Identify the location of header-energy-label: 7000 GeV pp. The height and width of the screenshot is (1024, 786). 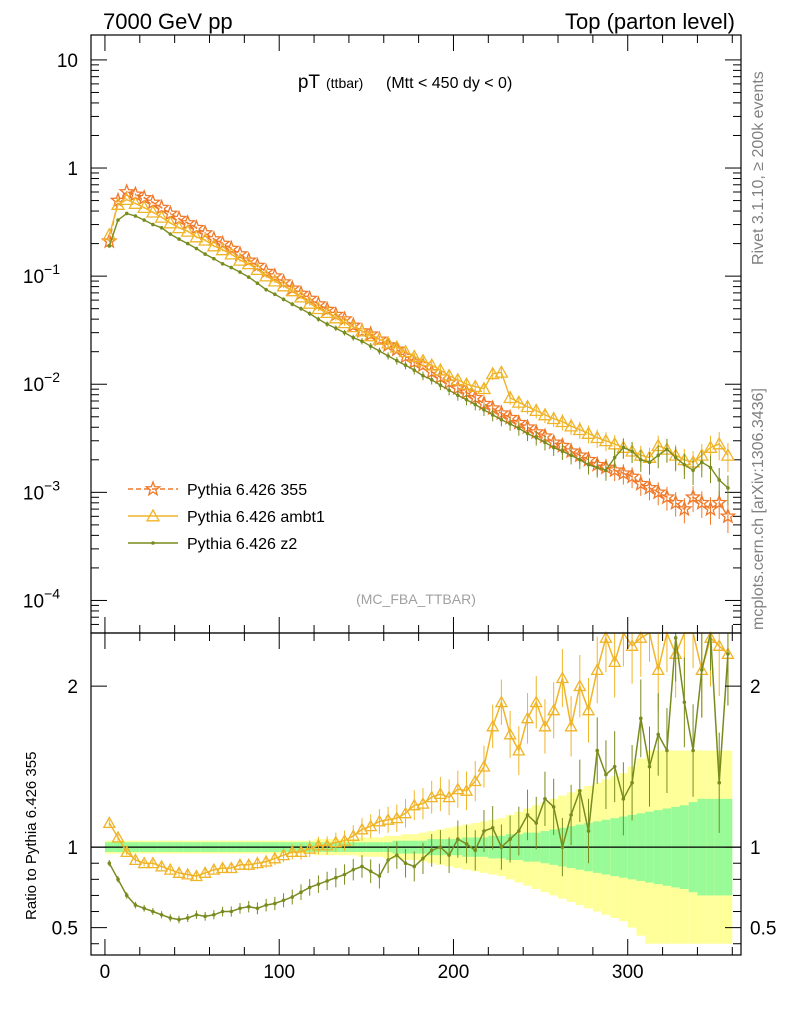
(168, 21).